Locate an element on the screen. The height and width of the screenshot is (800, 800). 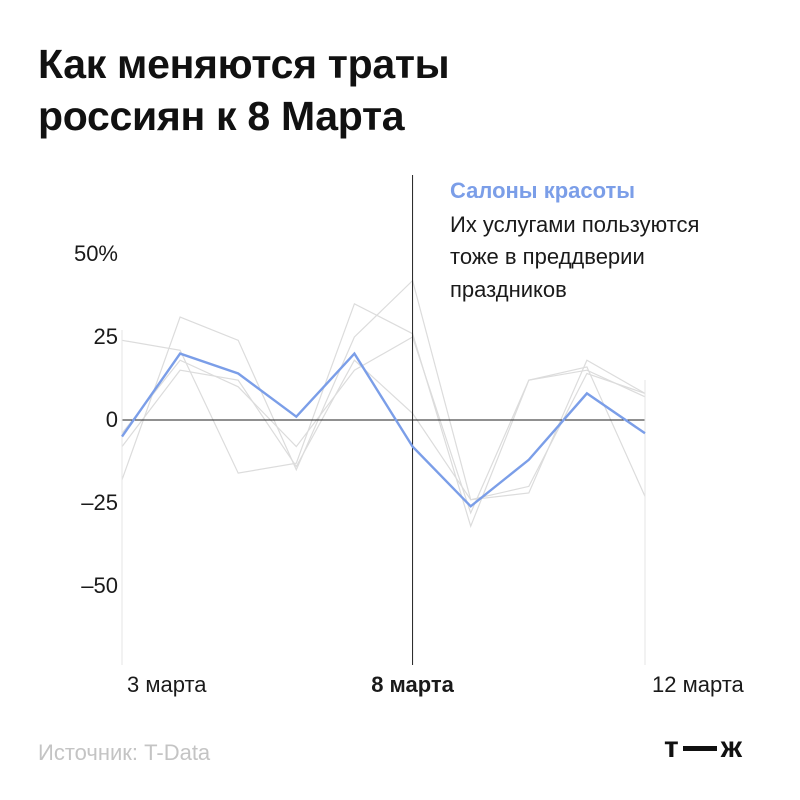
logo-dash is located at coordinates (699, 748).